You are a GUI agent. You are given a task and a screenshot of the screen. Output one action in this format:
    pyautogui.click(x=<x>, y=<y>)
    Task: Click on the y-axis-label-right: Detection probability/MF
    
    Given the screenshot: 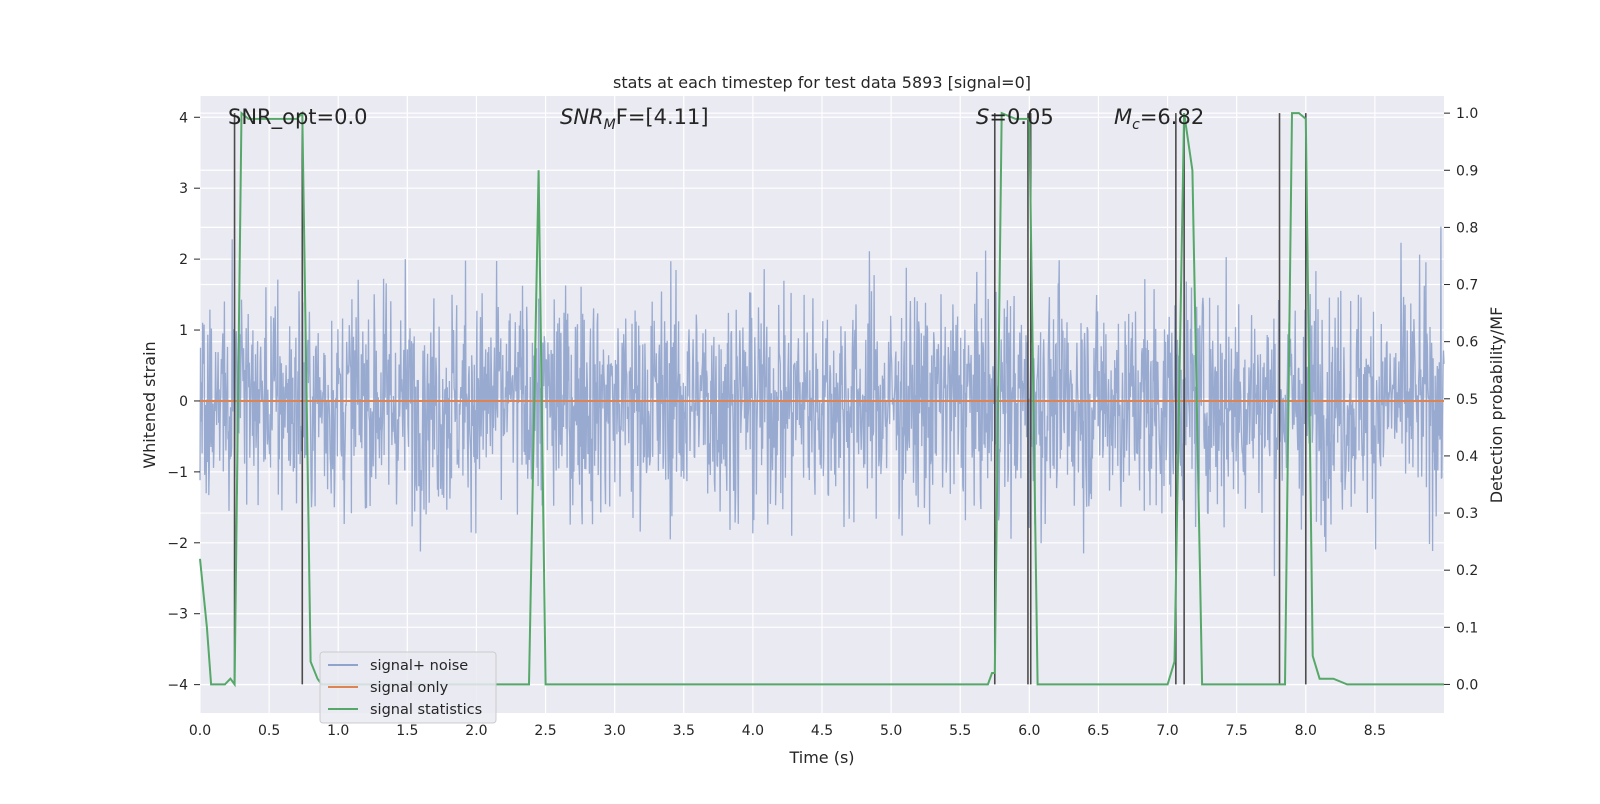 What is the action you would take?
    pyautogui.click(x=1496, y=405)
    